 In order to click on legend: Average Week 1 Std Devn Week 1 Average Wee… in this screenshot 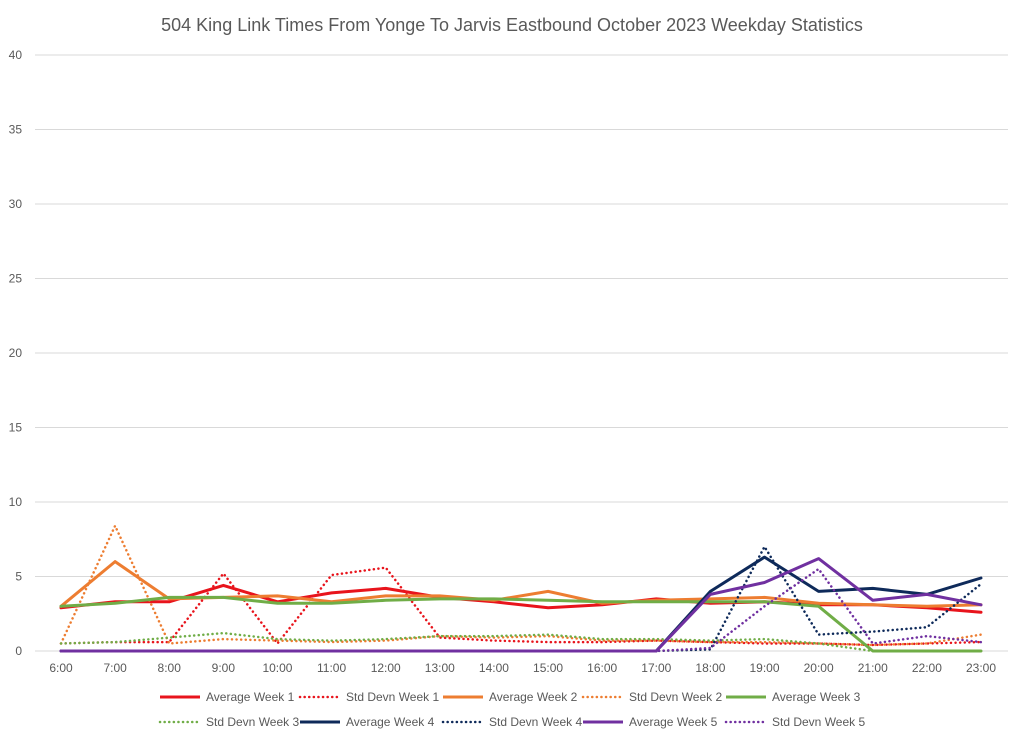, I will do `click(511, 709)`.